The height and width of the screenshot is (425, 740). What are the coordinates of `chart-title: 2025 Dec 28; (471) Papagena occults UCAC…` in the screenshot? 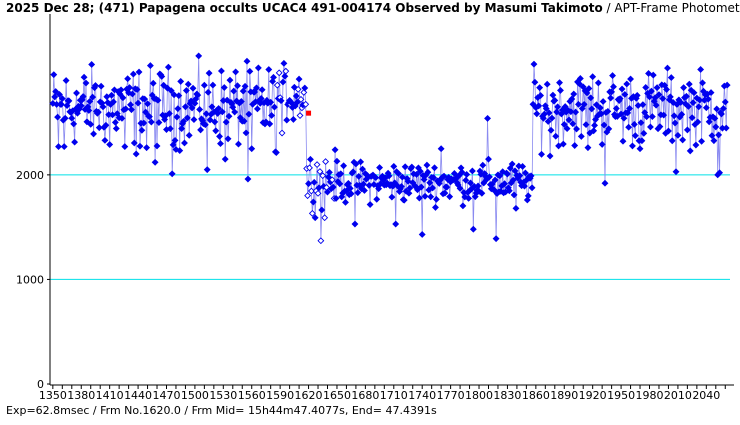 It's located at (373, 8).